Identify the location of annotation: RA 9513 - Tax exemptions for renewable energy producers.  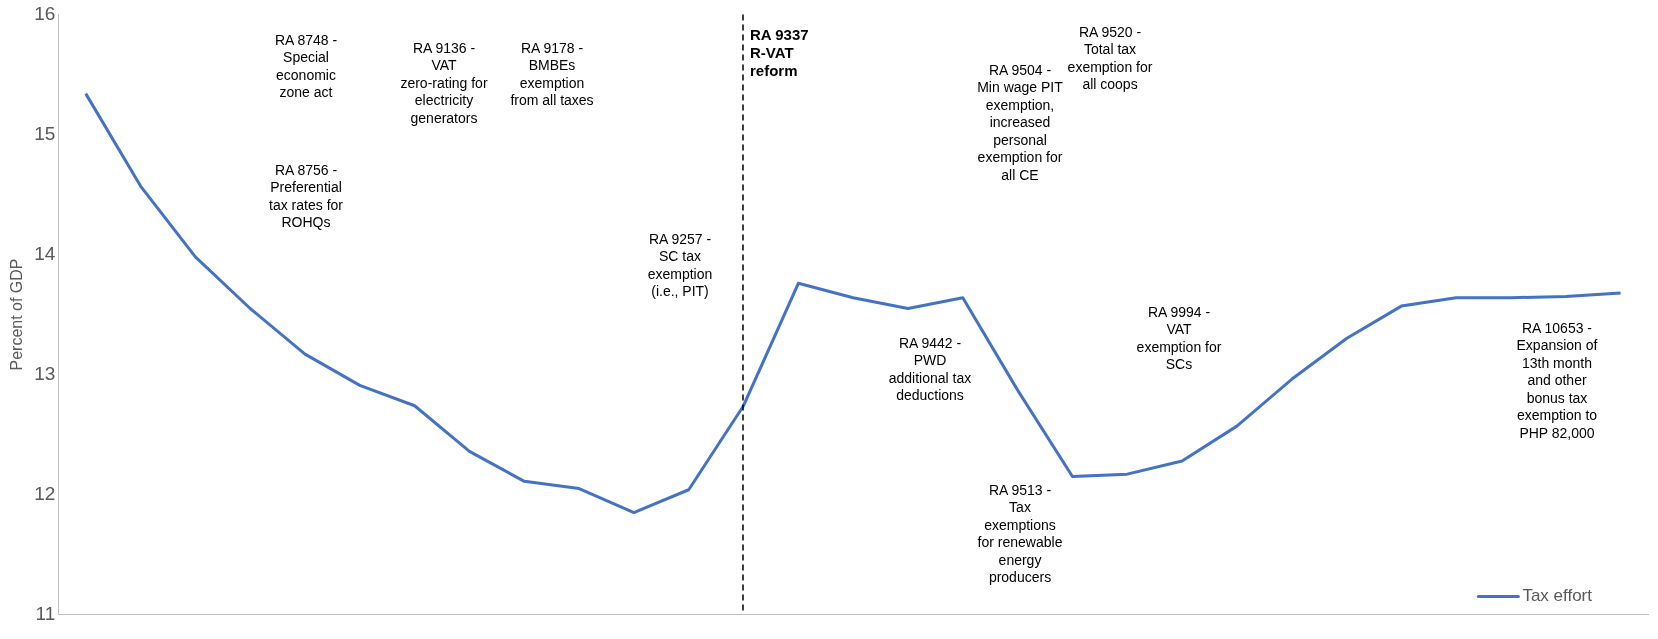
(1020, 533).